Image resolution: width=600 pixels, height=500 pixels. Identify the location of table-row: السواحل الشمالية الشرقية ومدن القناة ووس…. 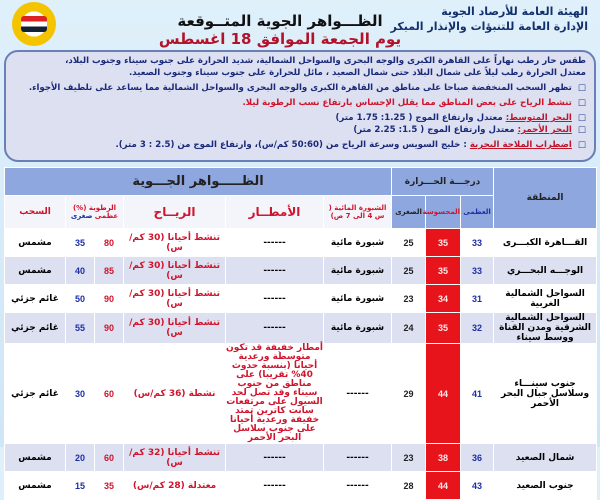
(300, 328).